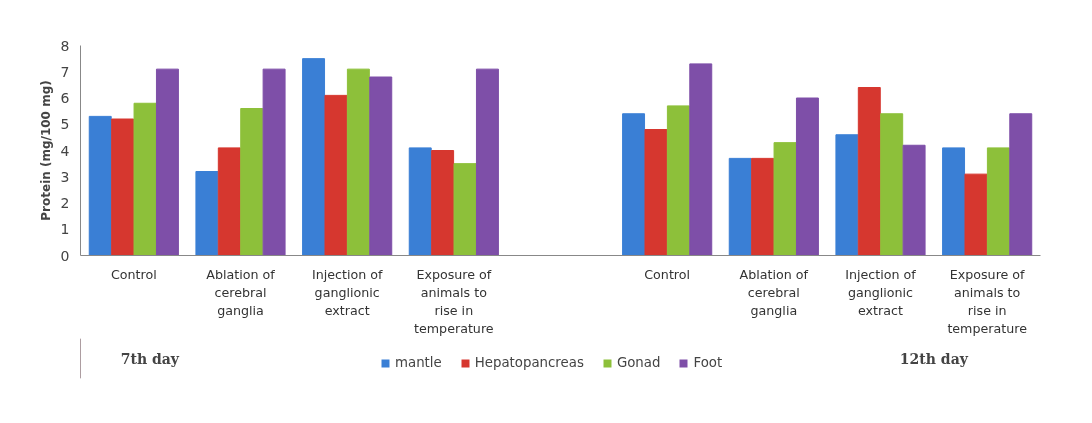 The image size is (1092, 423). Describe the element at coordinates (65, 229) in the screenshot. I see `y-tick-label: 1` at that location.